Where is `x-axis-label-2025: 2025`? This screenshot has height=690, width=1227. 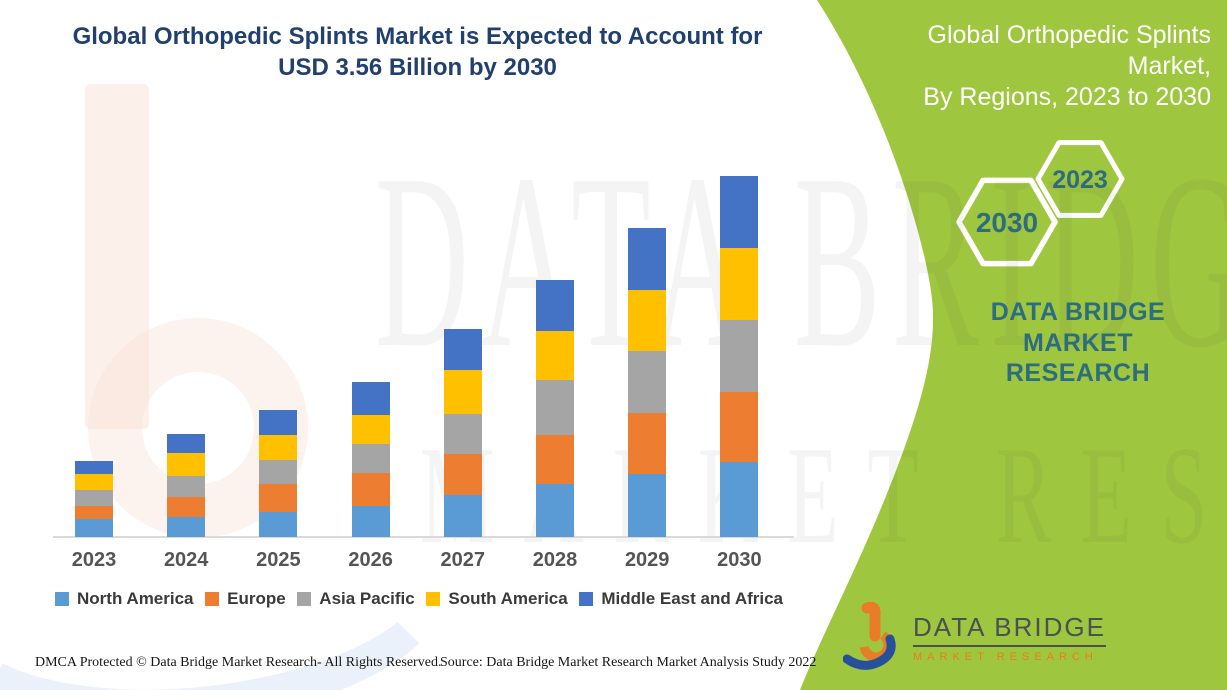 x-axis-label-2025: 2025 is located at coordinates (278, 560).